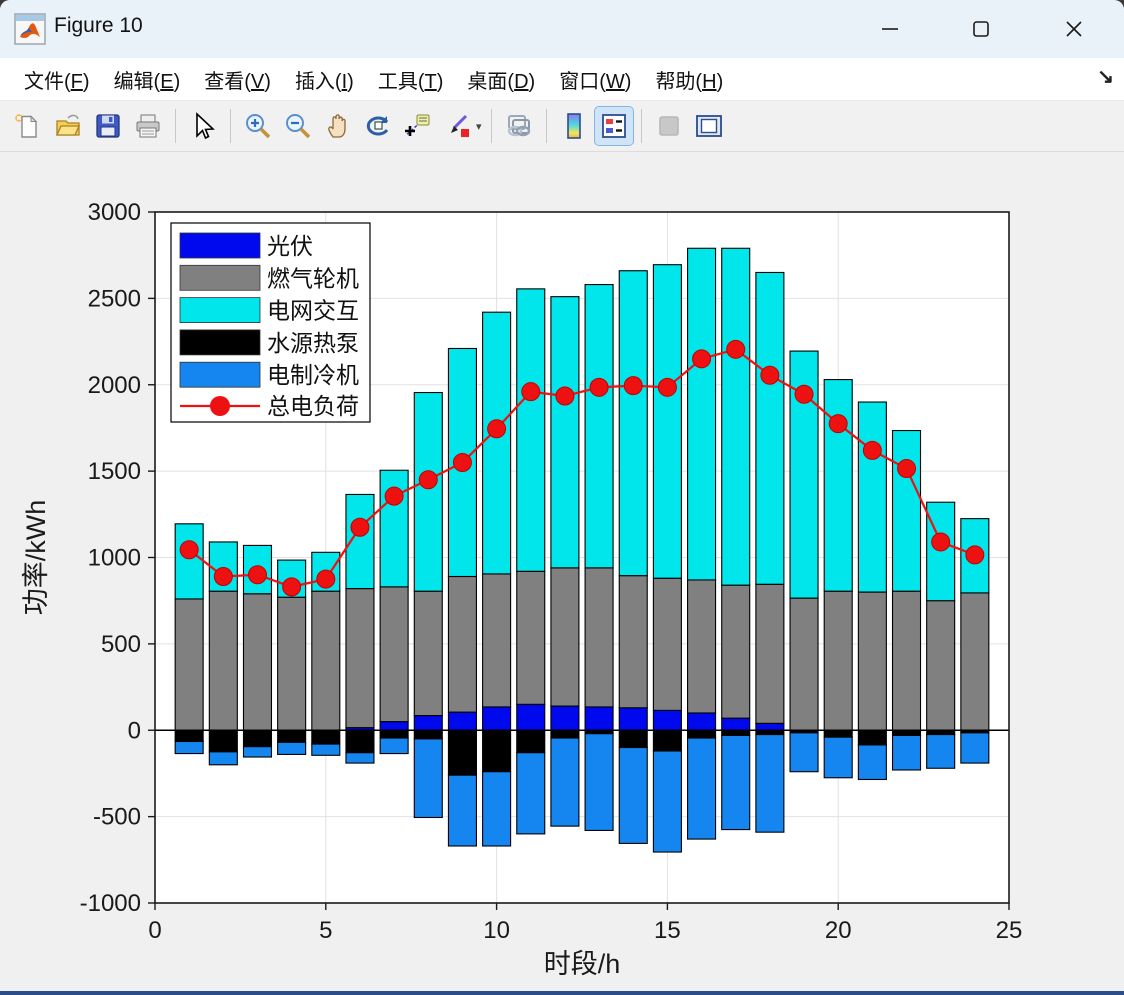 The height and width of the screenshot is (995, 1124). What do you see at coordinates (338, 126) in the screenshot?
I see `pan-icon` at bounding box center [338, 126].